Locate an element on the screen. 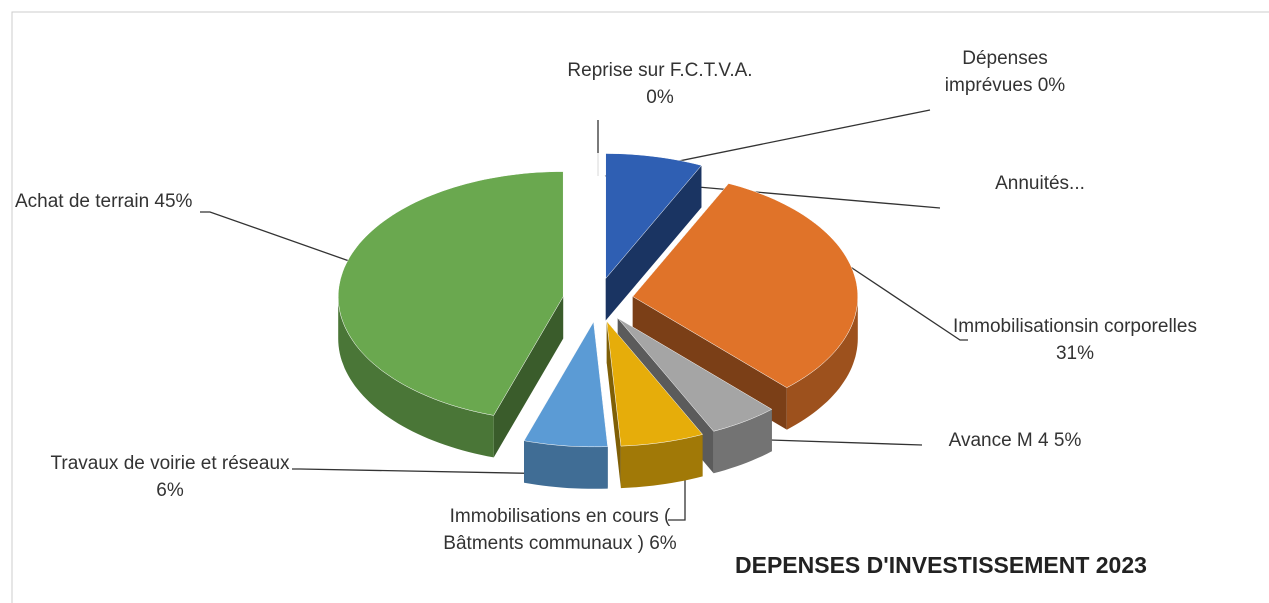 The width and height of the screenshot is (1269, 603). data-label: Avance M 4 5% is located at coordinates (1015, 440).